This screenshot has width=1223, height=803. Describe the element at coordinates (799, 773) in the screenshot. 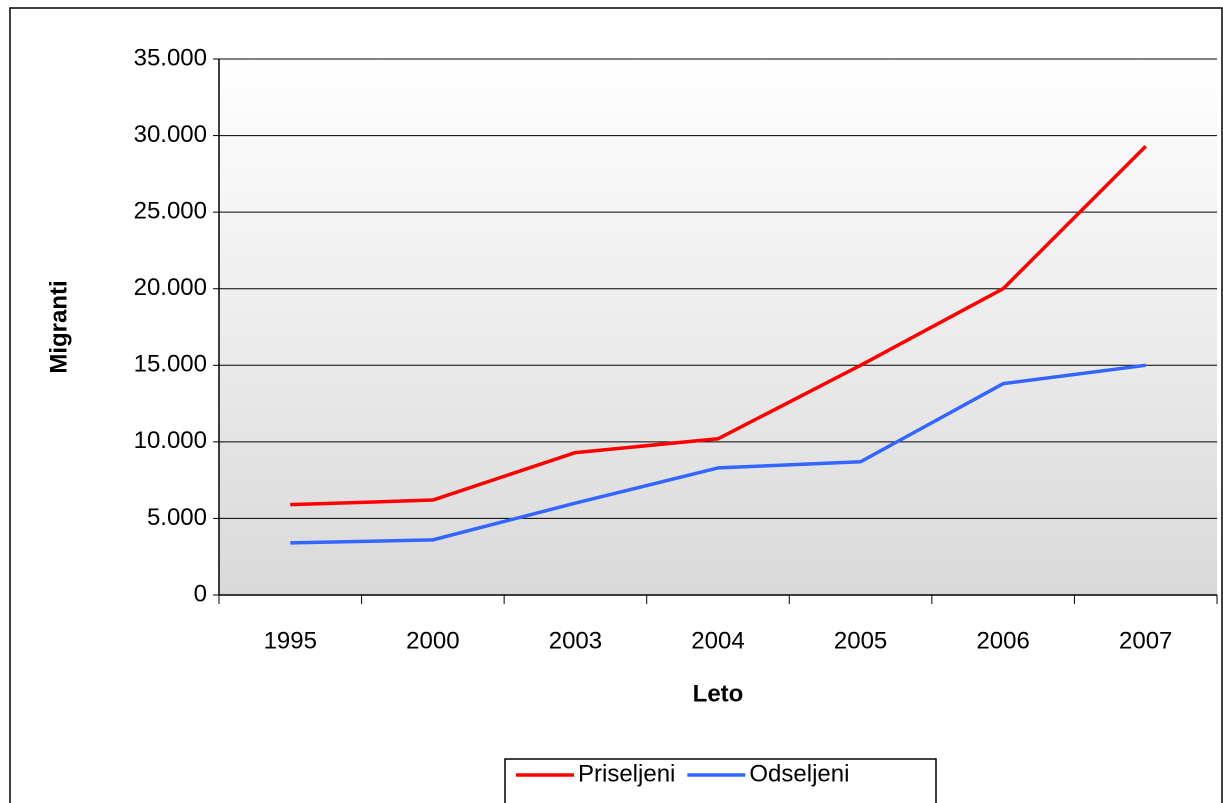

I see `legend-label: Odseljeni` at that location.